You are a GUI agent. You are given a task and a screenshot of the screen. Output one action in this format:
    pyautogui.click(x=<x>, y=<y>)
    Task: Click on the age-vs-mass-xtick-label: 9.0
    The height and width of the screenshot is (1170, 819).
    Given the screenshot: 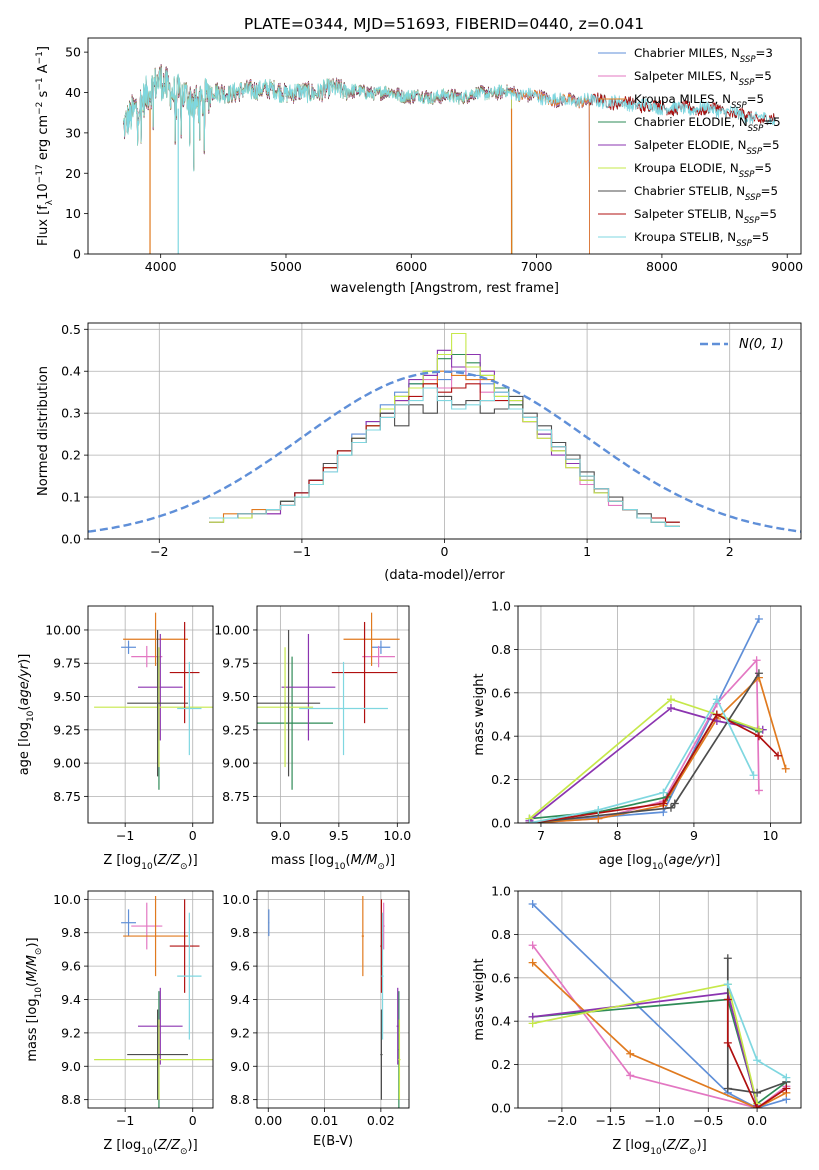 What is the action you would take?
    pyautogui.click(x=280, y=835)
    